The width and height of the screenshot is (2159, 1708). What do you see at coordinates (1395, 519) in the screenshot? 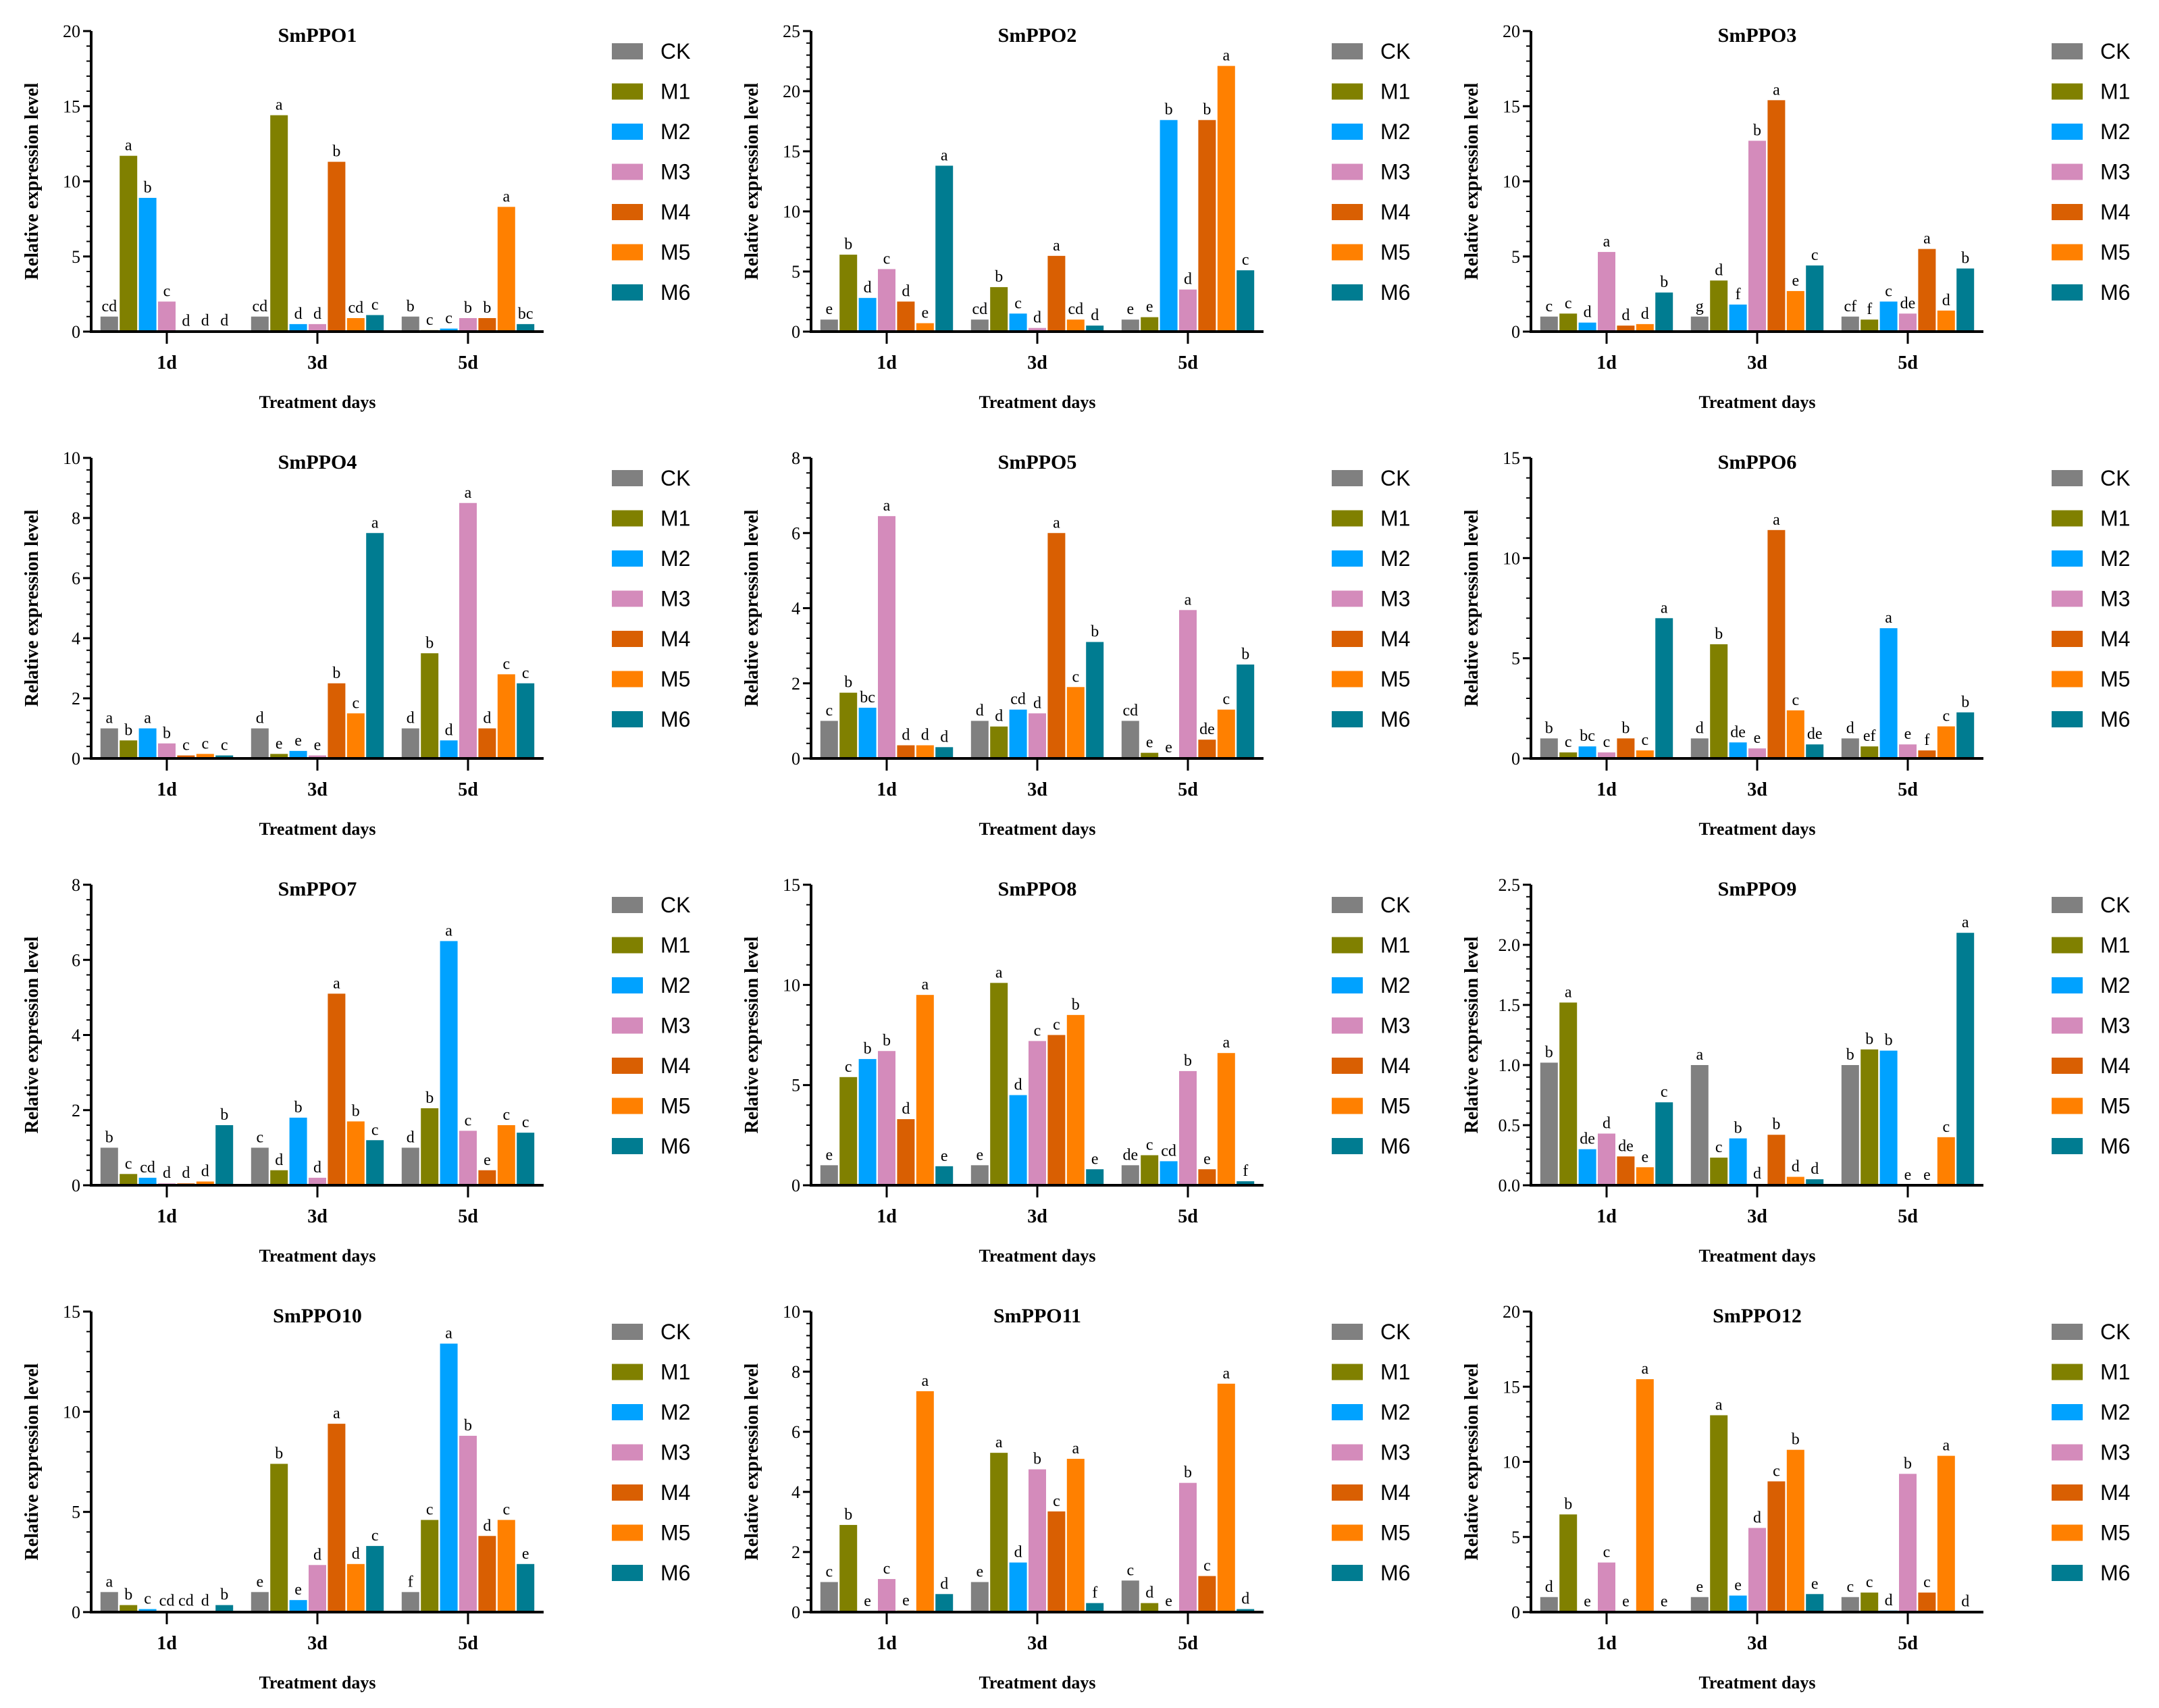
I see `legend-label-m1: M1` at bounding box center [1395, 519].